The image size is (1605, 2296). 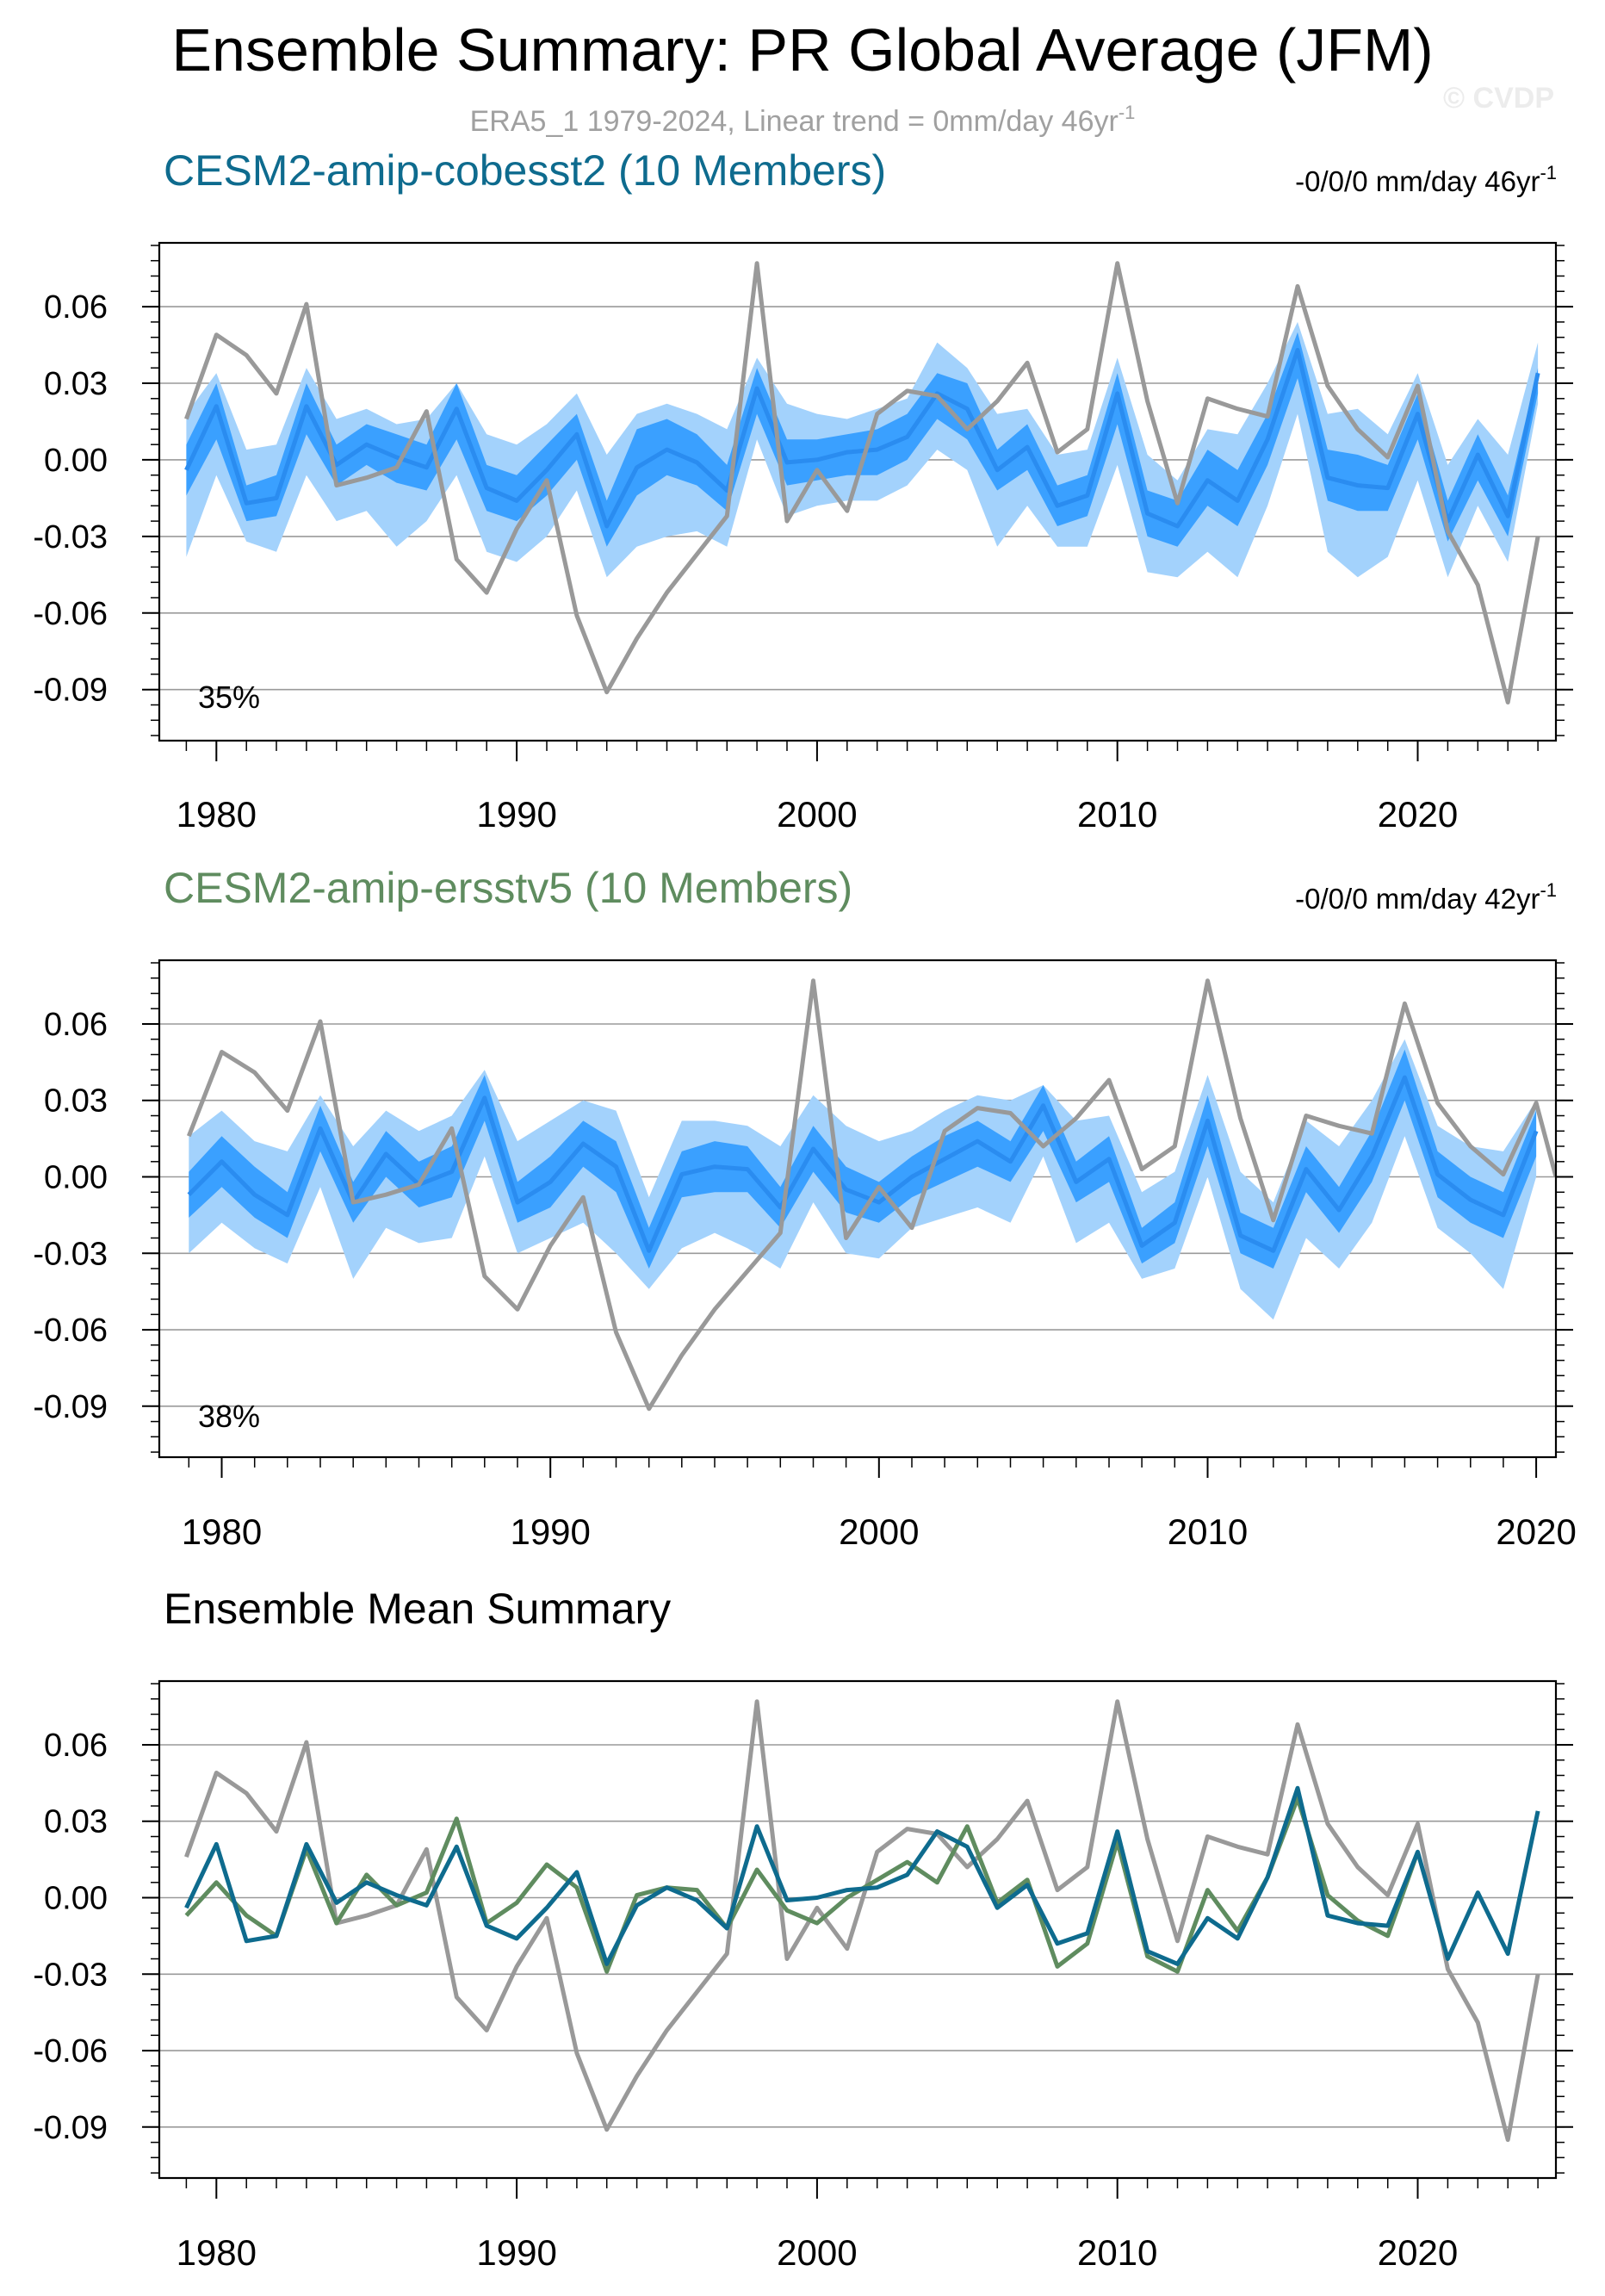 What do you see at coordinates (525, 170) in the screenshot?
I see `panel-title: CESM2-amip-cobesst2 (10 Members)` at bounding box center [525, 170].